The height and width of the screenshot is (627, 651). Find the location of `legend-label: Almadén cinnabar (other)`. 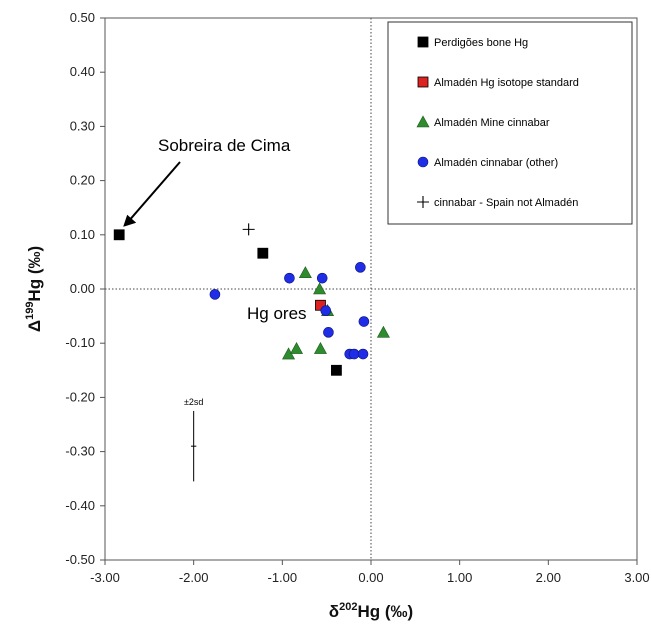

legend-label: Almadén cinnabar (other) is located at coordinates (496, 163).